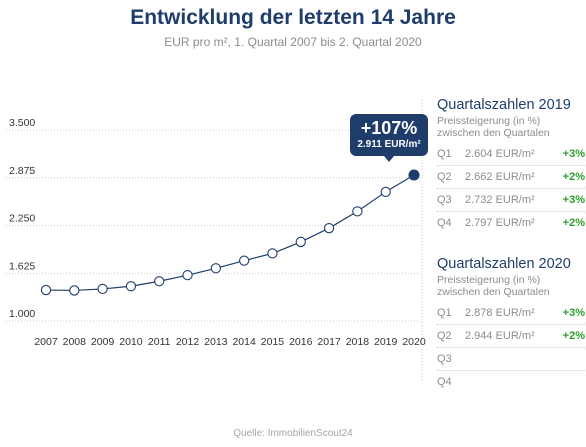  Describe the element at coordinates (46, 342) in the screenshot. I see `x-tick-label: 2007` at that location.